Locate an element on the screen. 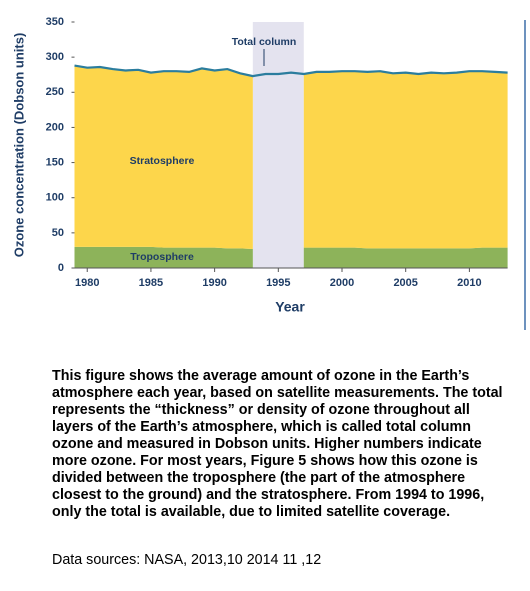 The height and width of the screenshot is (591, 530). x-tick-label: 1985 is located at coordinates (151, 283).